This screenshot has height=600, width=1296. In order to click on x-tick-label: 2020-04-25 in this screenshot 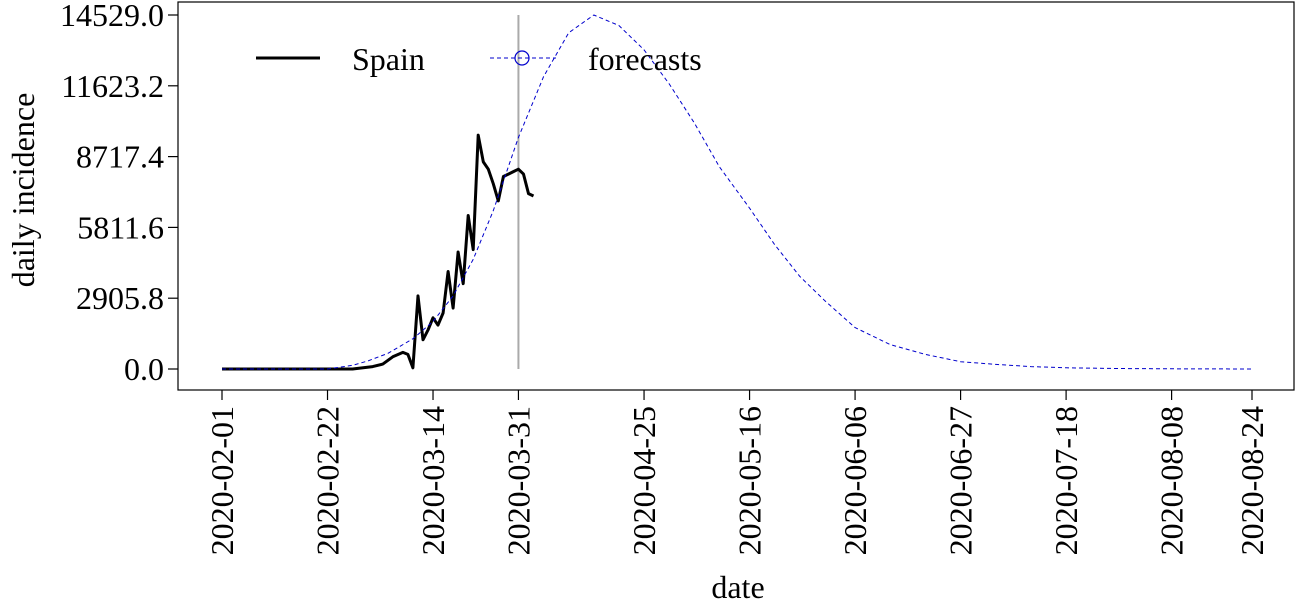, I will do `click(644, 480)`.